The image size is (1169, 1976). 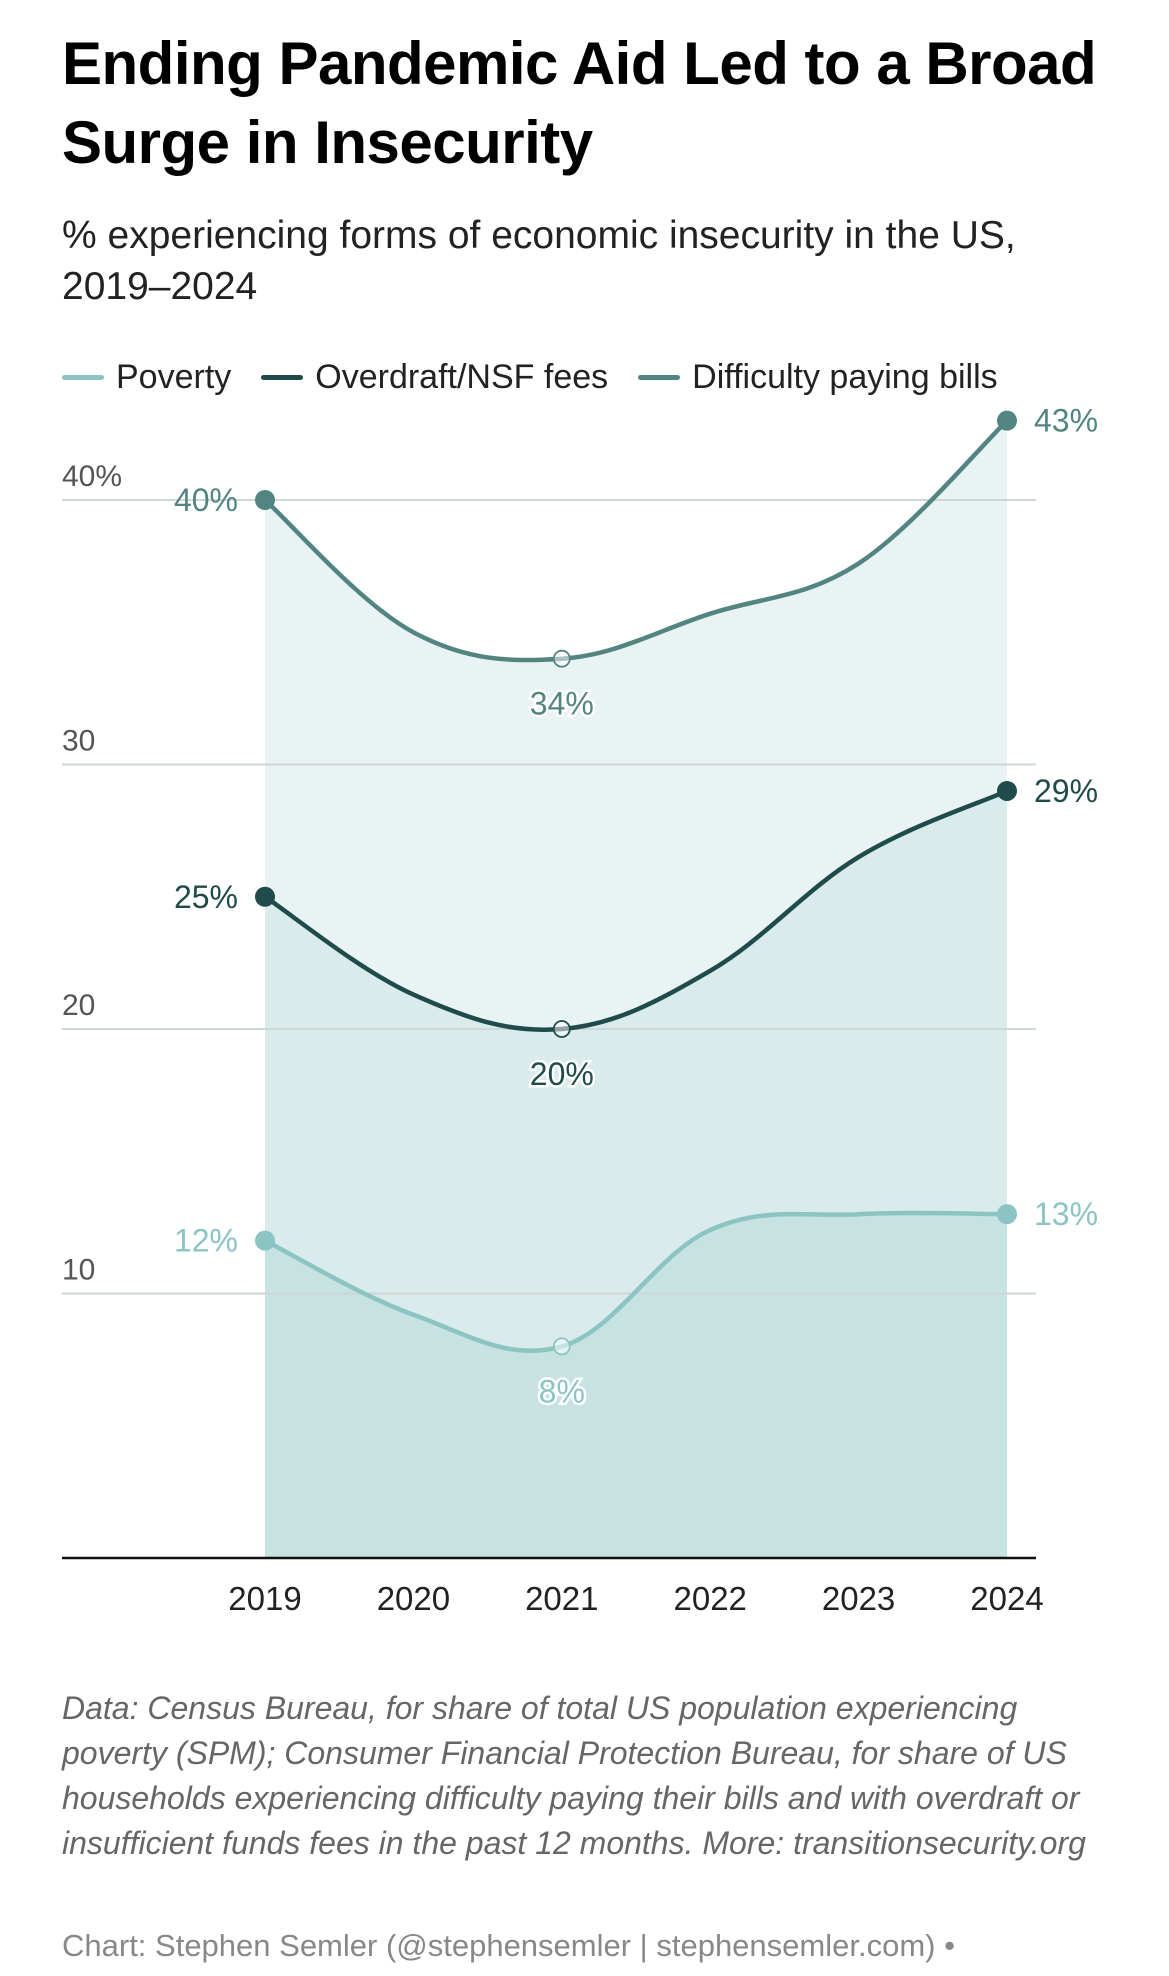 I want to click on data-label: 34%, so click(x=562, y=704).